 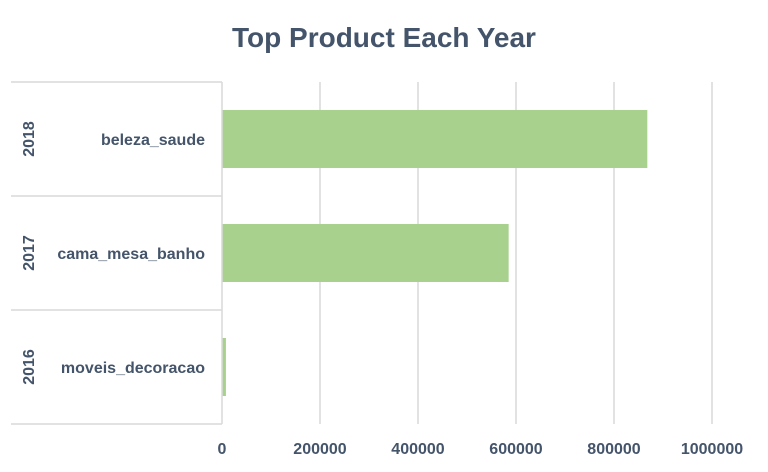 I want to click on x-tick-label: 200000, so click(x=319, y=449).